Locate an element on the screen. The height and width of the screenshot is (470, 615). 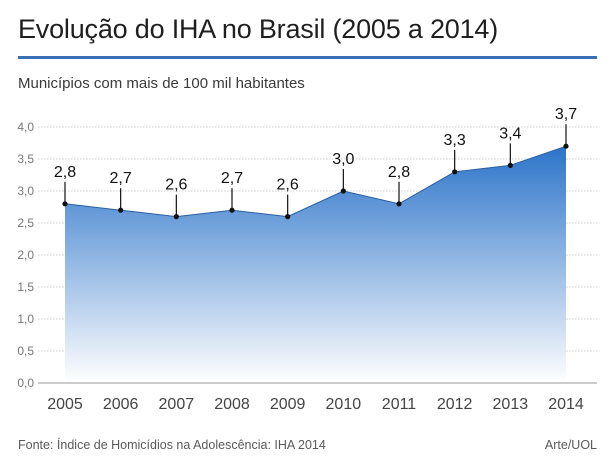
data-label: 3,7 is located at coordinates (566, 114).